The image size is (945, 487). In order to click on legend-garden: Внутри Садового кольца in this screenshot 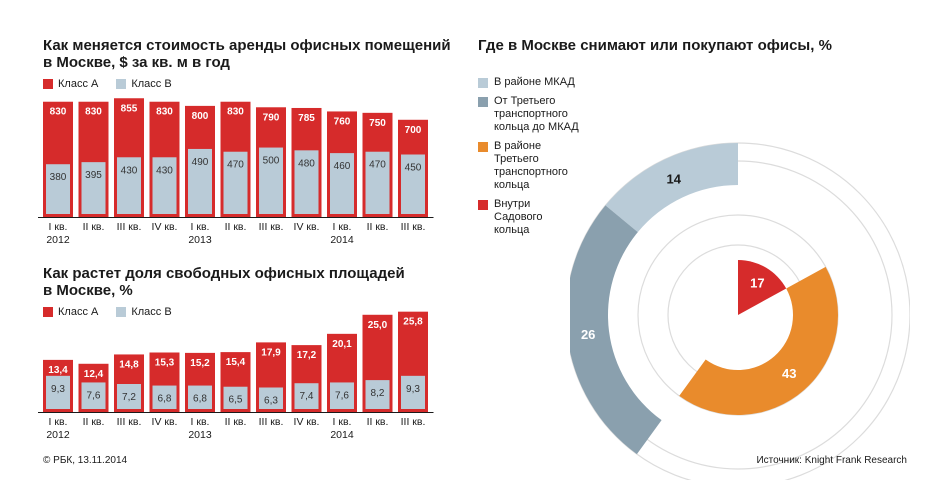, I will do `click(543, 217)`.